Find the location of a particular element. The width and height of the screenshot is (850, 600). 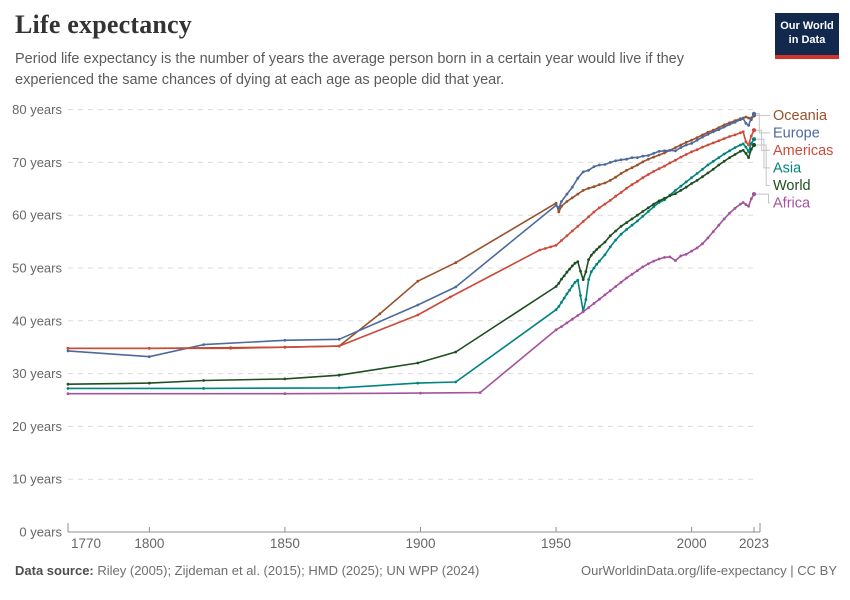

legend-label-World: World is located at coordinates (792, 186).